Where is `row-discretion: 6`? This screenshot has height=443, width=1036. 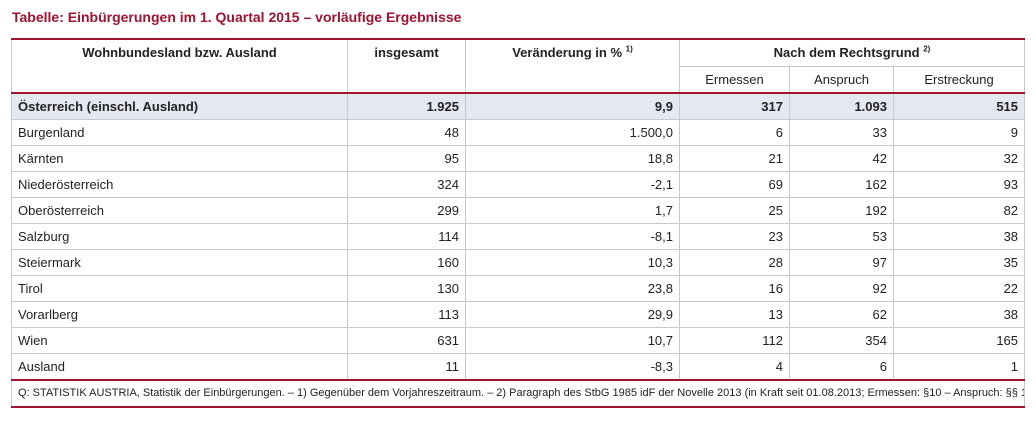
row-discretion: 6 is located at coordinates (734, 132).